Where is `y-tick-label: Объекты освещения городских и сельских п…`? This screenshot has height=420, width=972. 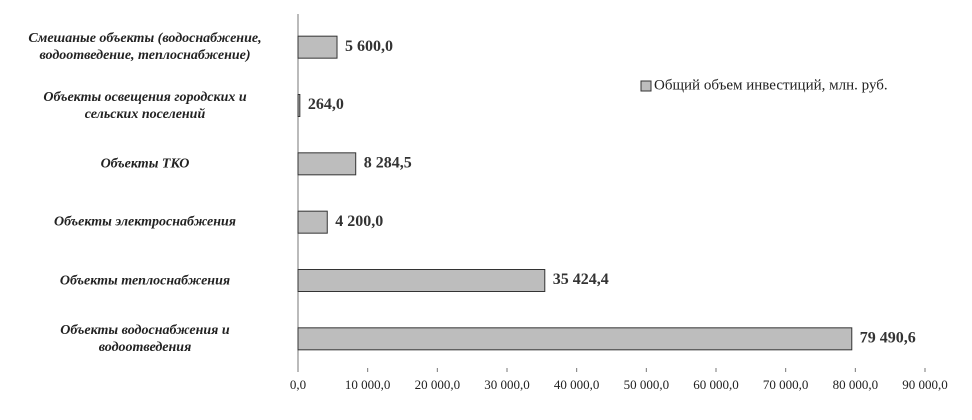
y-tick-label: Объекты освещения городских и сельских п… is located at coordinates (145, 105).